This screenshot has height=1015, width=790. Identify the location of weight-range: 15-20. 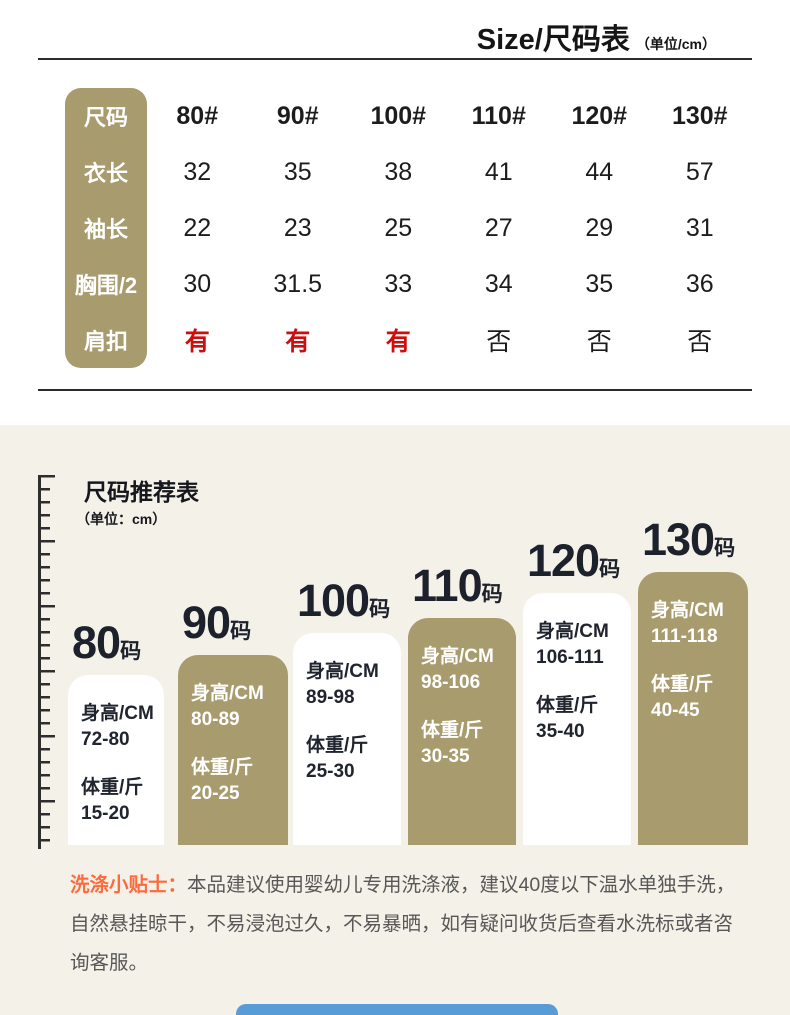
(105, 813).